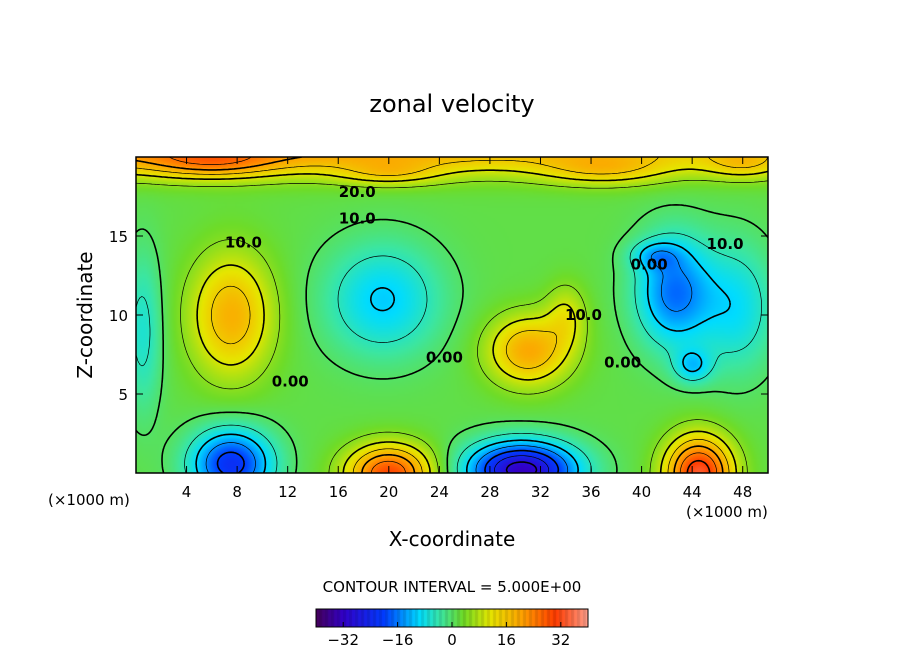 The height and width of the screenshot is (654, 904). Describe the element at coordinates (540, 492) in the screenshot. I see `x-tick-label: 32` at that location.